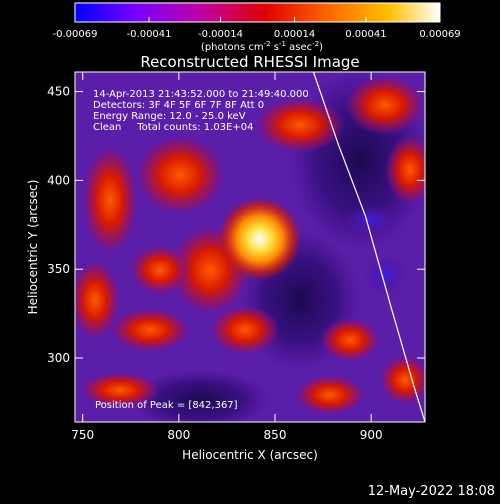  What do you see at coordinates (431, 491) in the screenshot?
I see `footer-date: 12-May-2022 18:08` at bounding box center [431, 491].